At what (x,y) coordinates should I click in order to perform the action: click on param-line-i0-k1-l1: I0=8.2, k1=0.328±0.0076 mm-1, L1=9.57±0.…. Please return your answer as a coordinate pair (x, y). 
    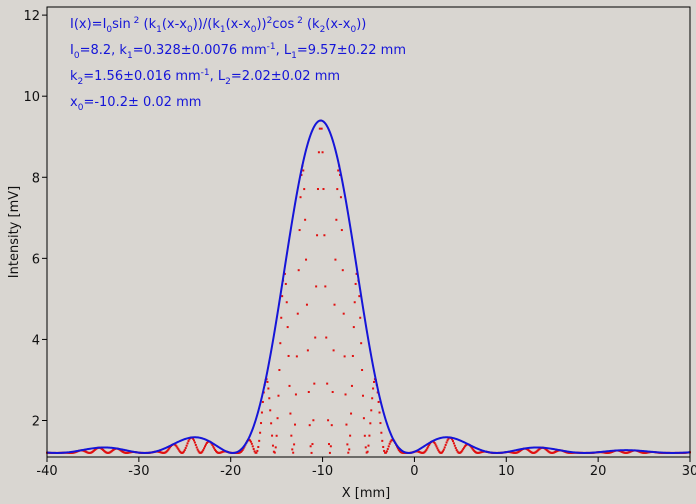
    Looking at the image, I should click on (238, 51).